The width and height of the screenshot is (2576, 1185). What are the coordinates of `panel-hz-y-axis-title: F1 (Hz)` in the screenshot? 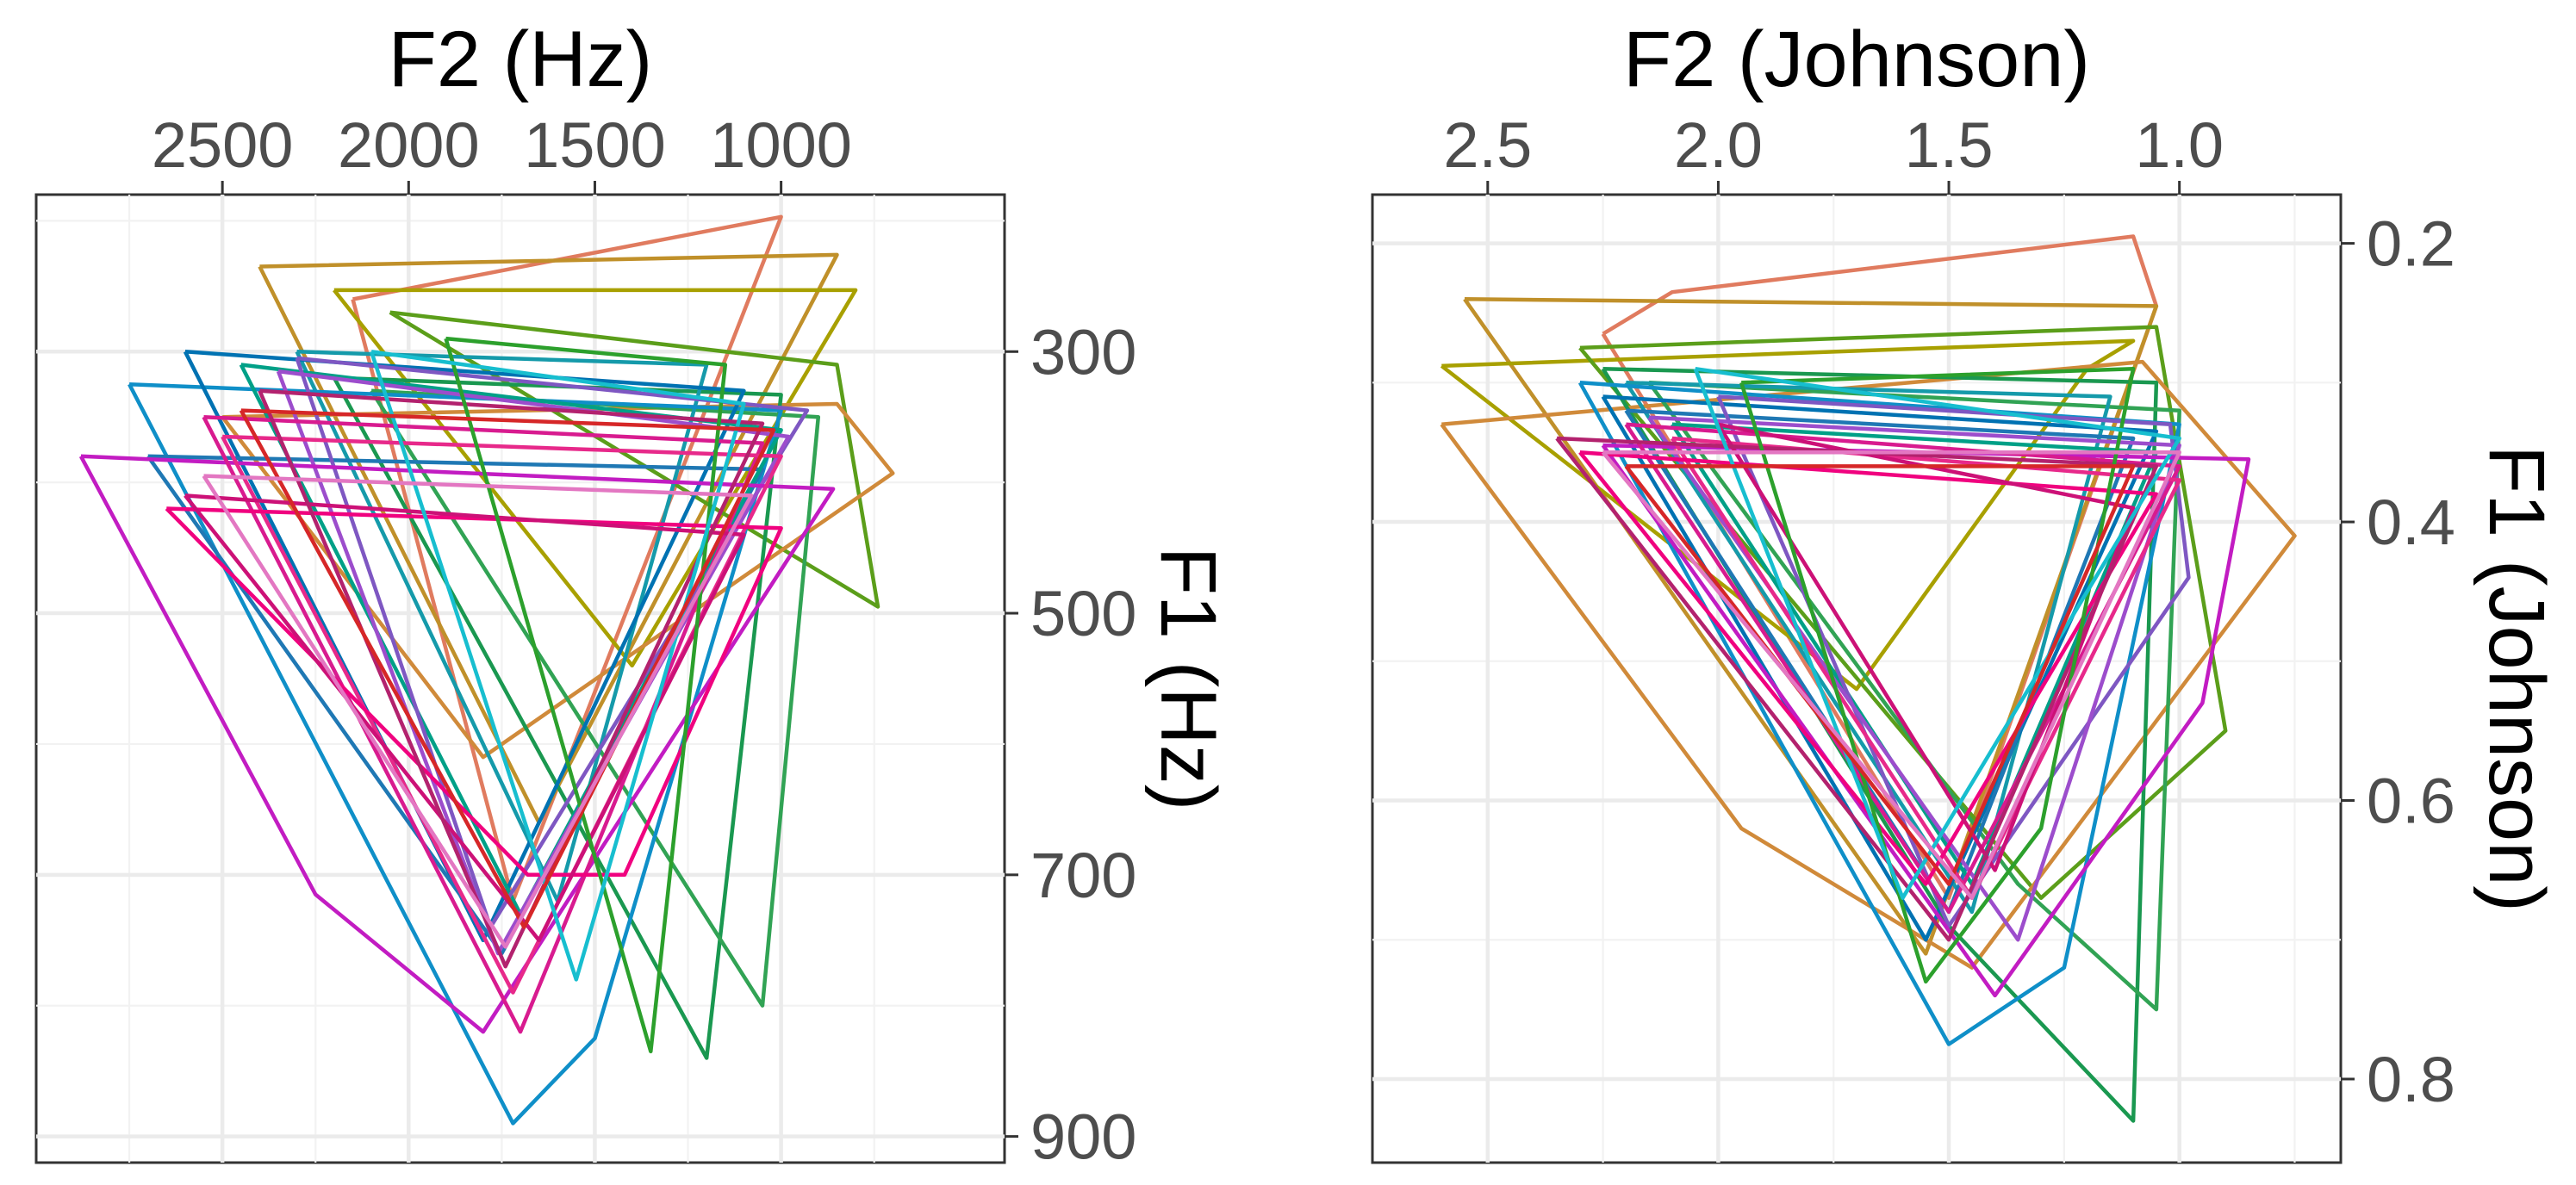 It's located at (1188, 679).